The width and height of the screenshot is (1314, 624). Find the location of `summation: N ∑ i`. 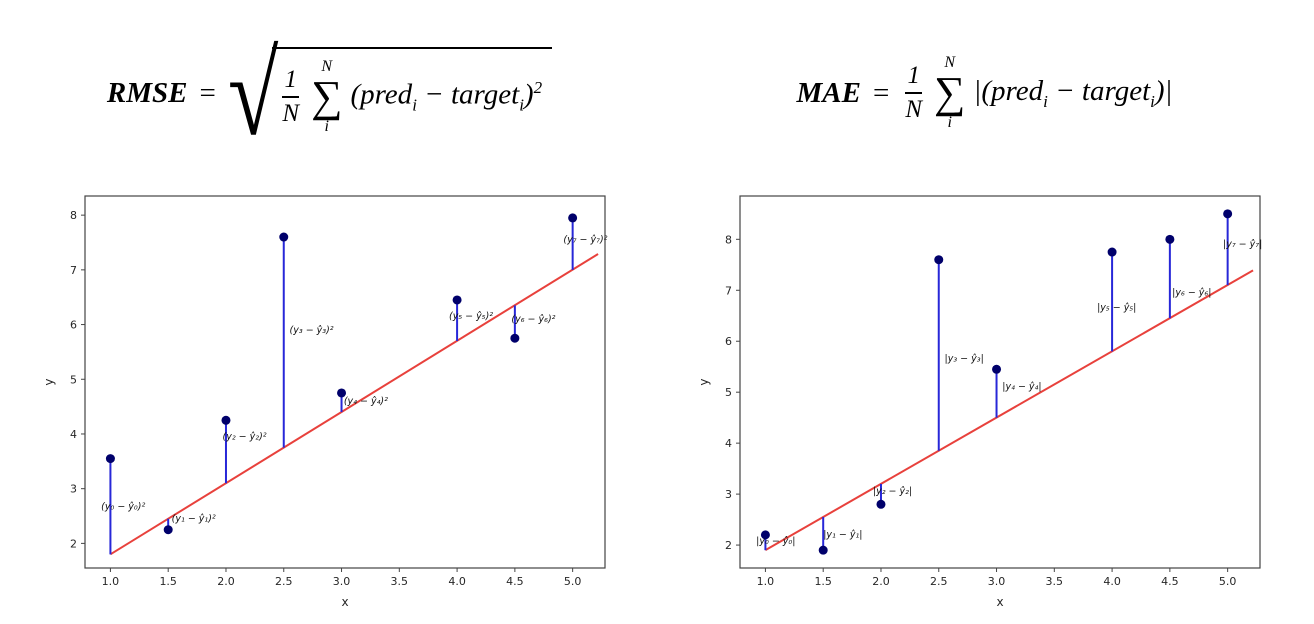

summation: N ∑ i is located at coordinates (326, 97).